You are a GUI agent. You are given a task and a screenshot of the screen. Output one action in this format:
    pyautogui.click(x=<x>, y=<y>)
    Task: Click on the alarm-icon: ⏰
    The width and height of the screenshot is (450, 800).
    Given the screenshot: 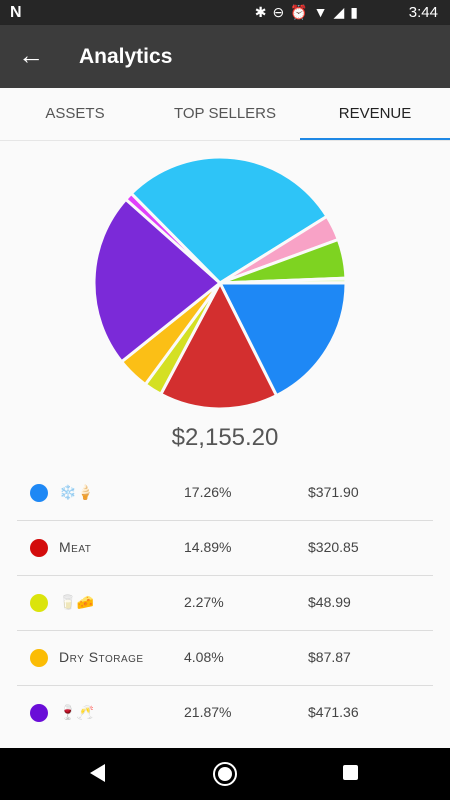 What is the action you would take?
    pyautogui.click(x=302, y=12)
    